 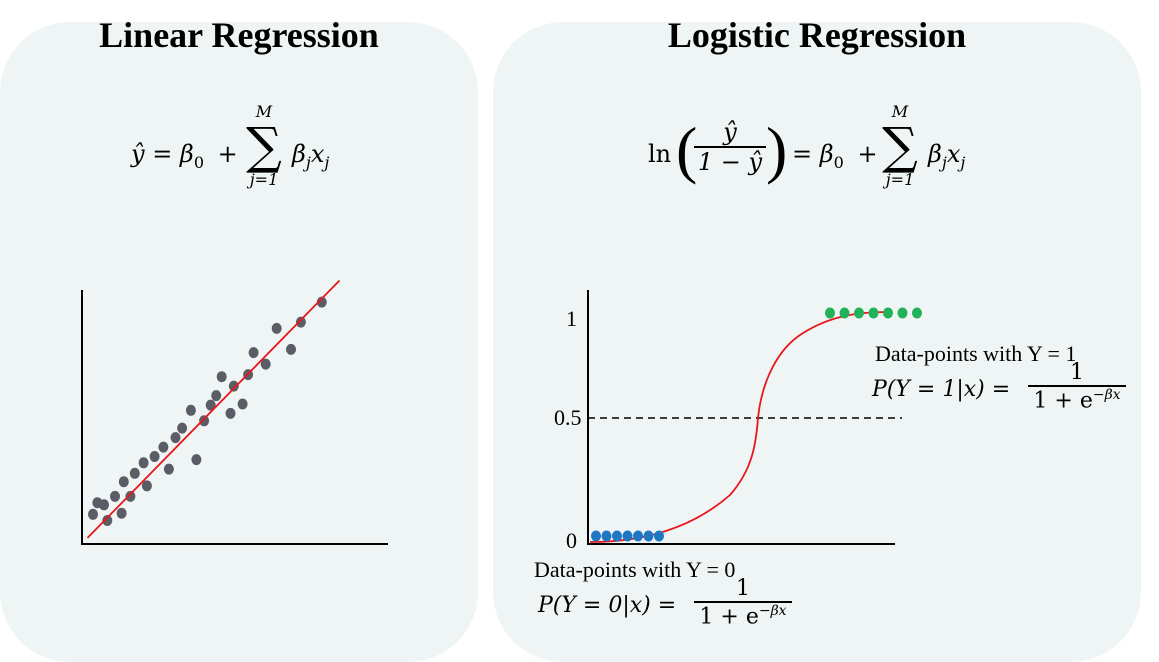 What do you see at coordinates (635, 569) in the screenshot?
I see `y0-caption: Data-points with Y = 0` at bounding box center [635, 569].